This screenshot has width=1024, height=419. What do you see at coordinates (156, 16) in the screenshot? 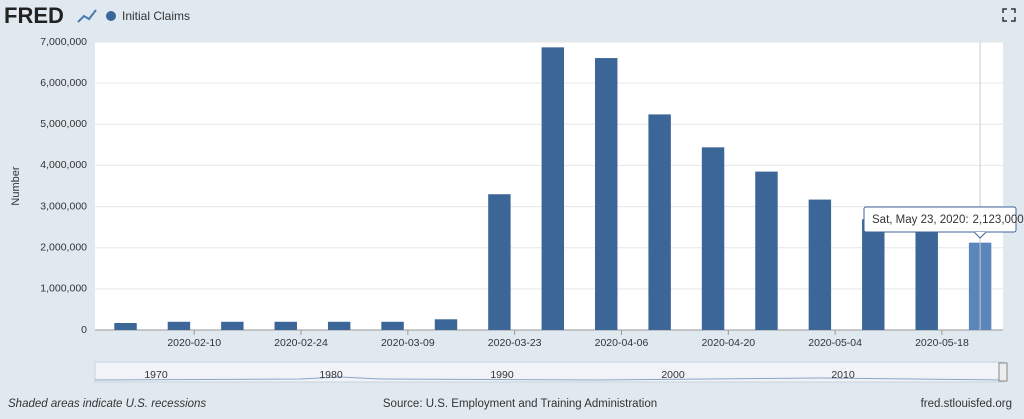
I see `legend-label: Initial Claims` at bounding box center [156, 16].